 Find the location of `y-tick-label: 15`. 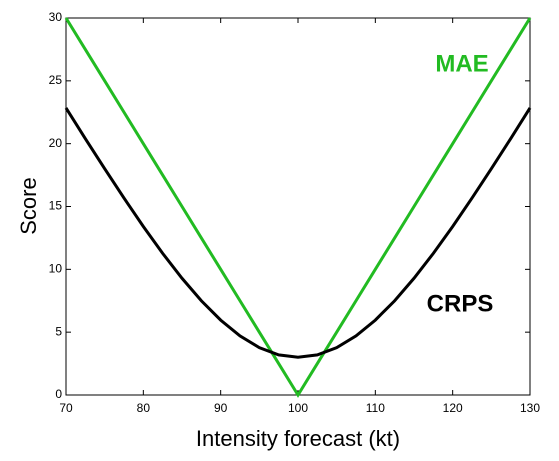

y-tick-label: 15 is located at coordinates (56, 206).